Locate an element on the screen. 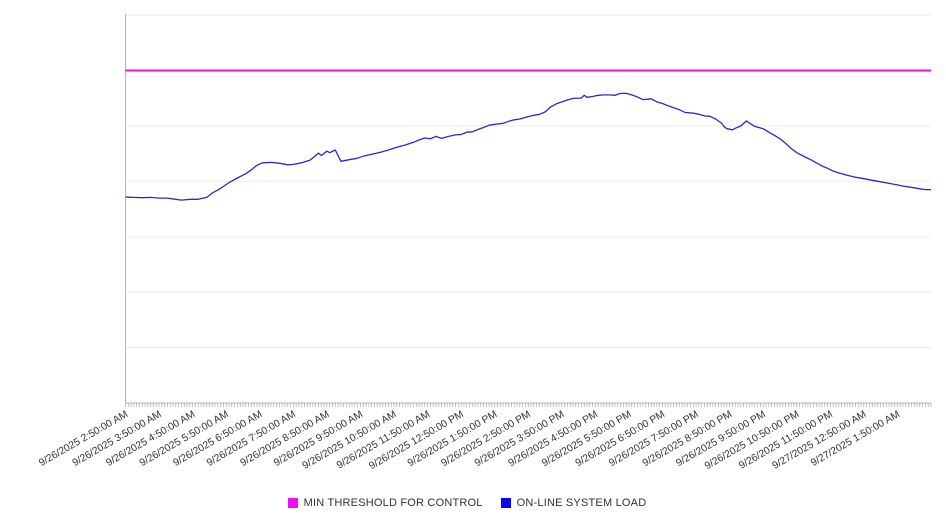 The width and height of the screenshot is (946, 526). x-axis-minor-ticks-group is located at coordinates (528, 405).